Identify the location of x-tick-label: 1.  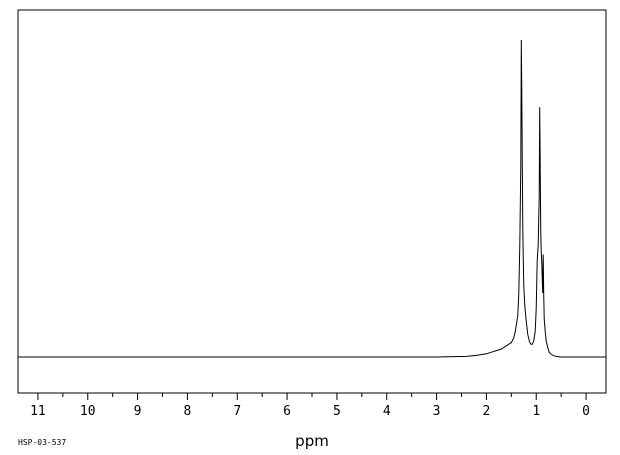
(536, 411).